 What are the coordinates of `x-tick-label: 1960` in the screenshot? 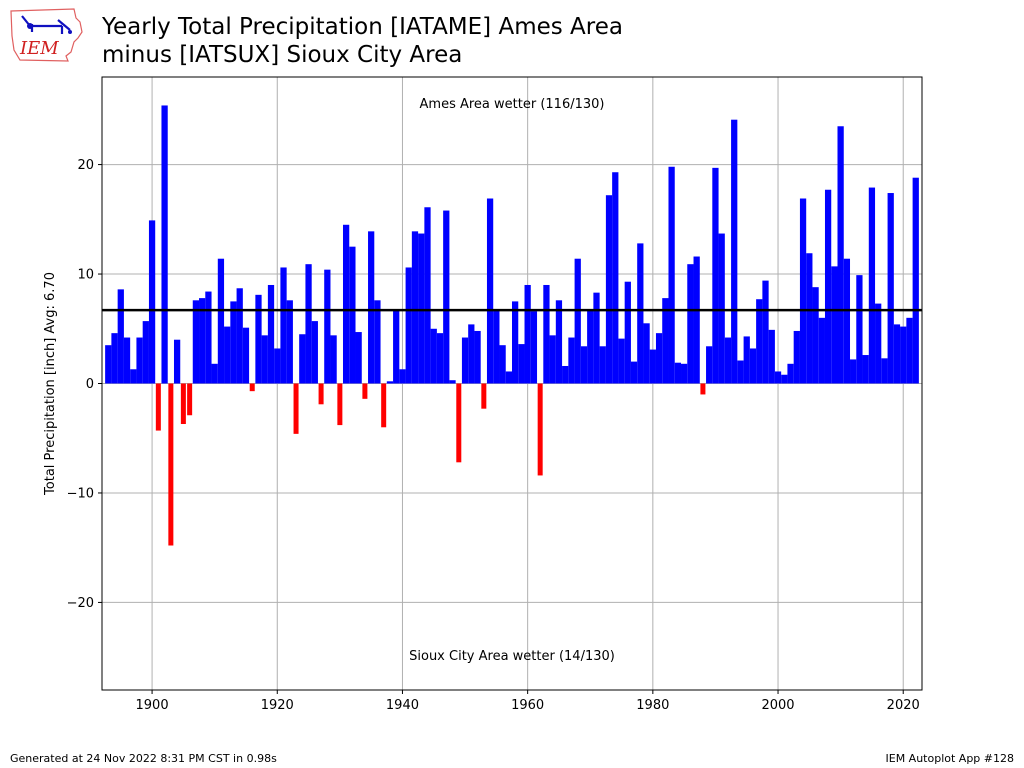 It's located at (527, 705).